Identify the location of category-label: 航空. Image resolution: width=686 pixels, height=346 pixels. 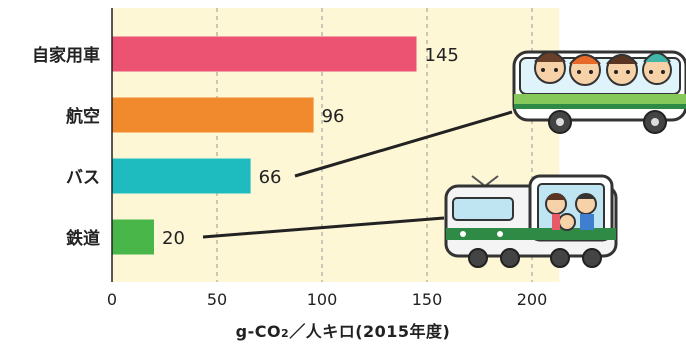
(83, 116).